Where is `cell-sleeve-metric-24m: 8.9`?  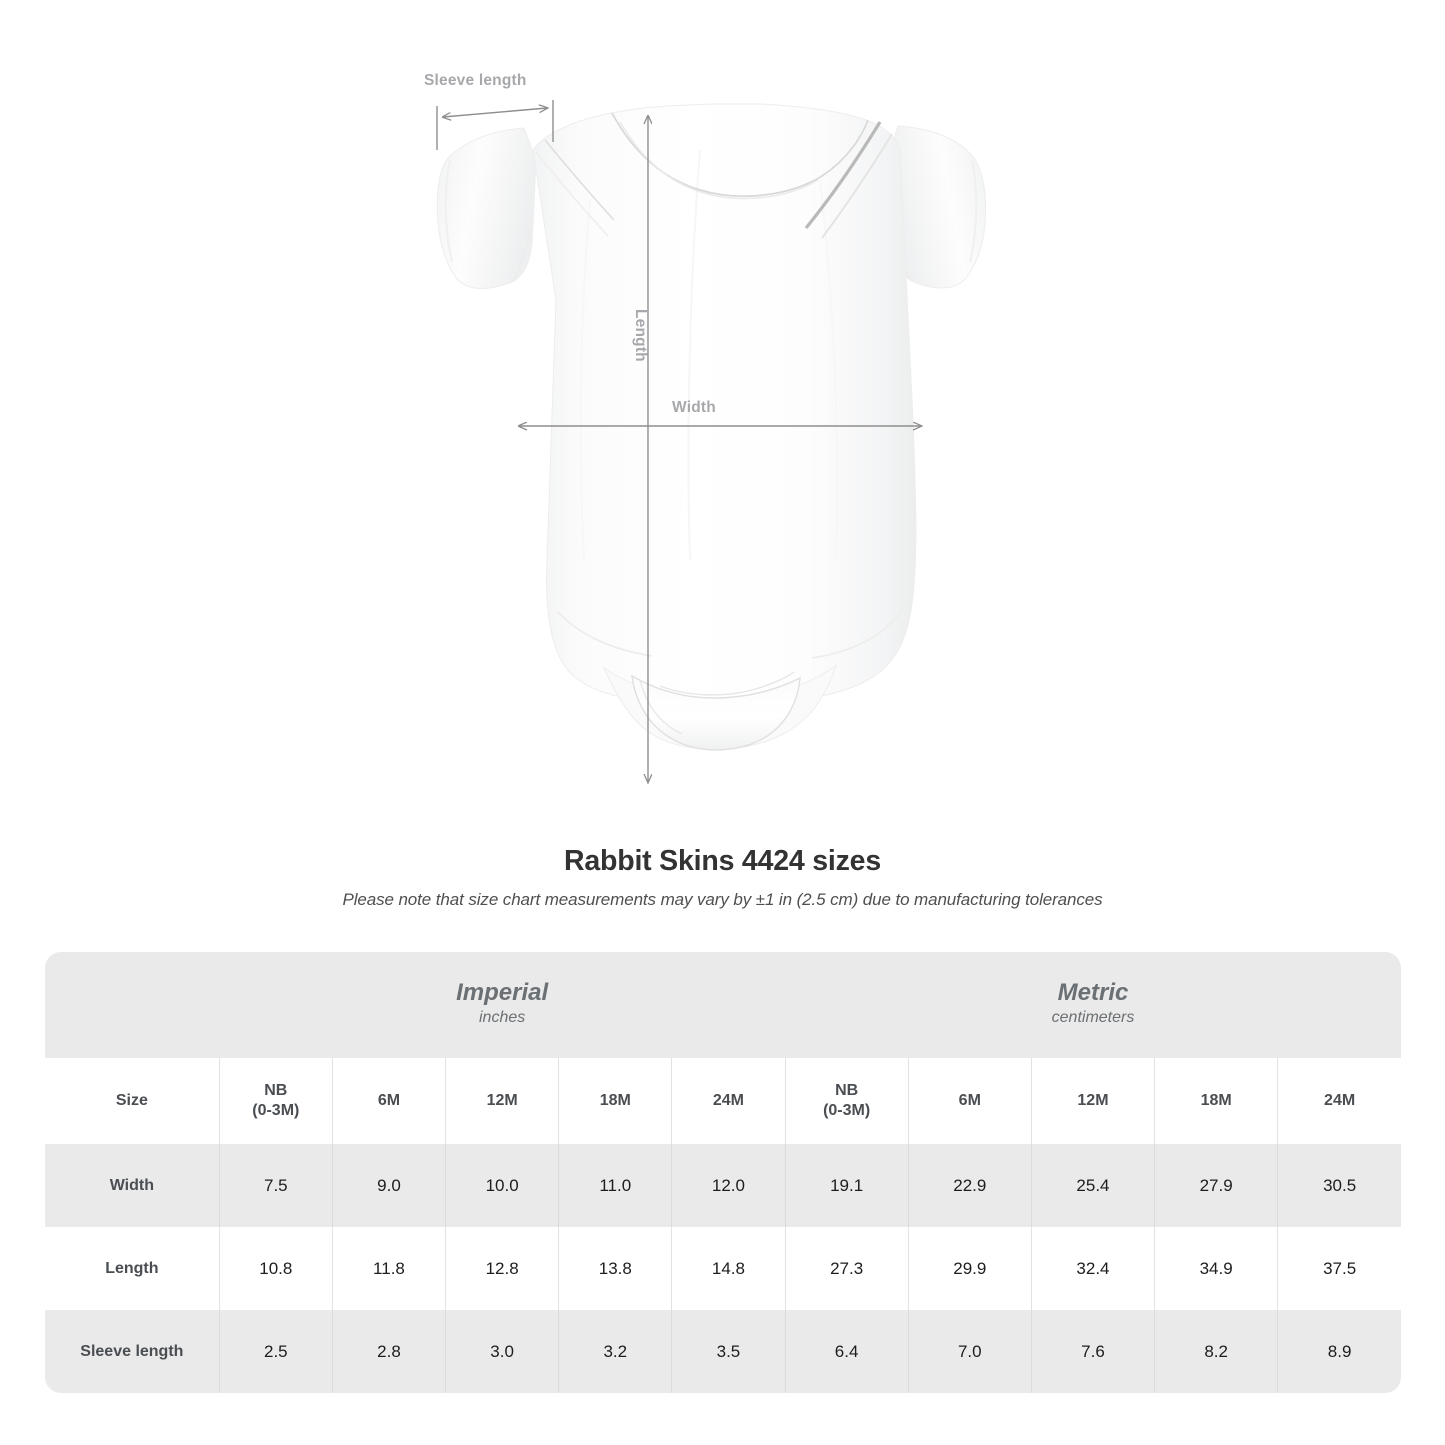 cell-sleeve-metric-24m: 8.9 is located at coordinates (1339, 1351).